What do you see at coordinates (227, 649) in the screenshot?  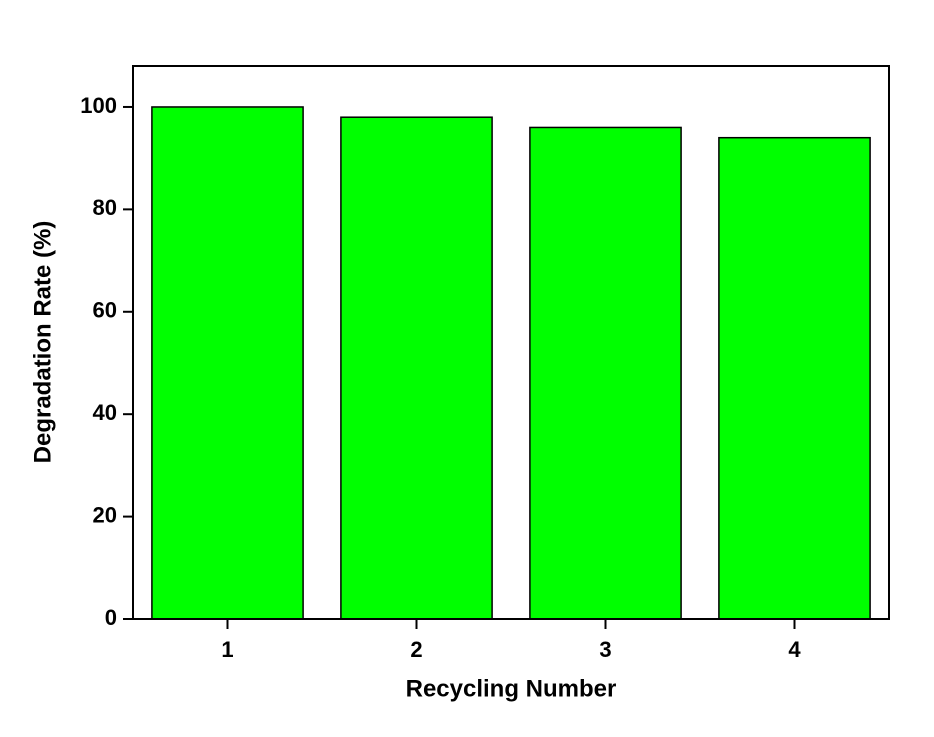 I see `x-tick-label: 1` at bounding box center [227, 649].